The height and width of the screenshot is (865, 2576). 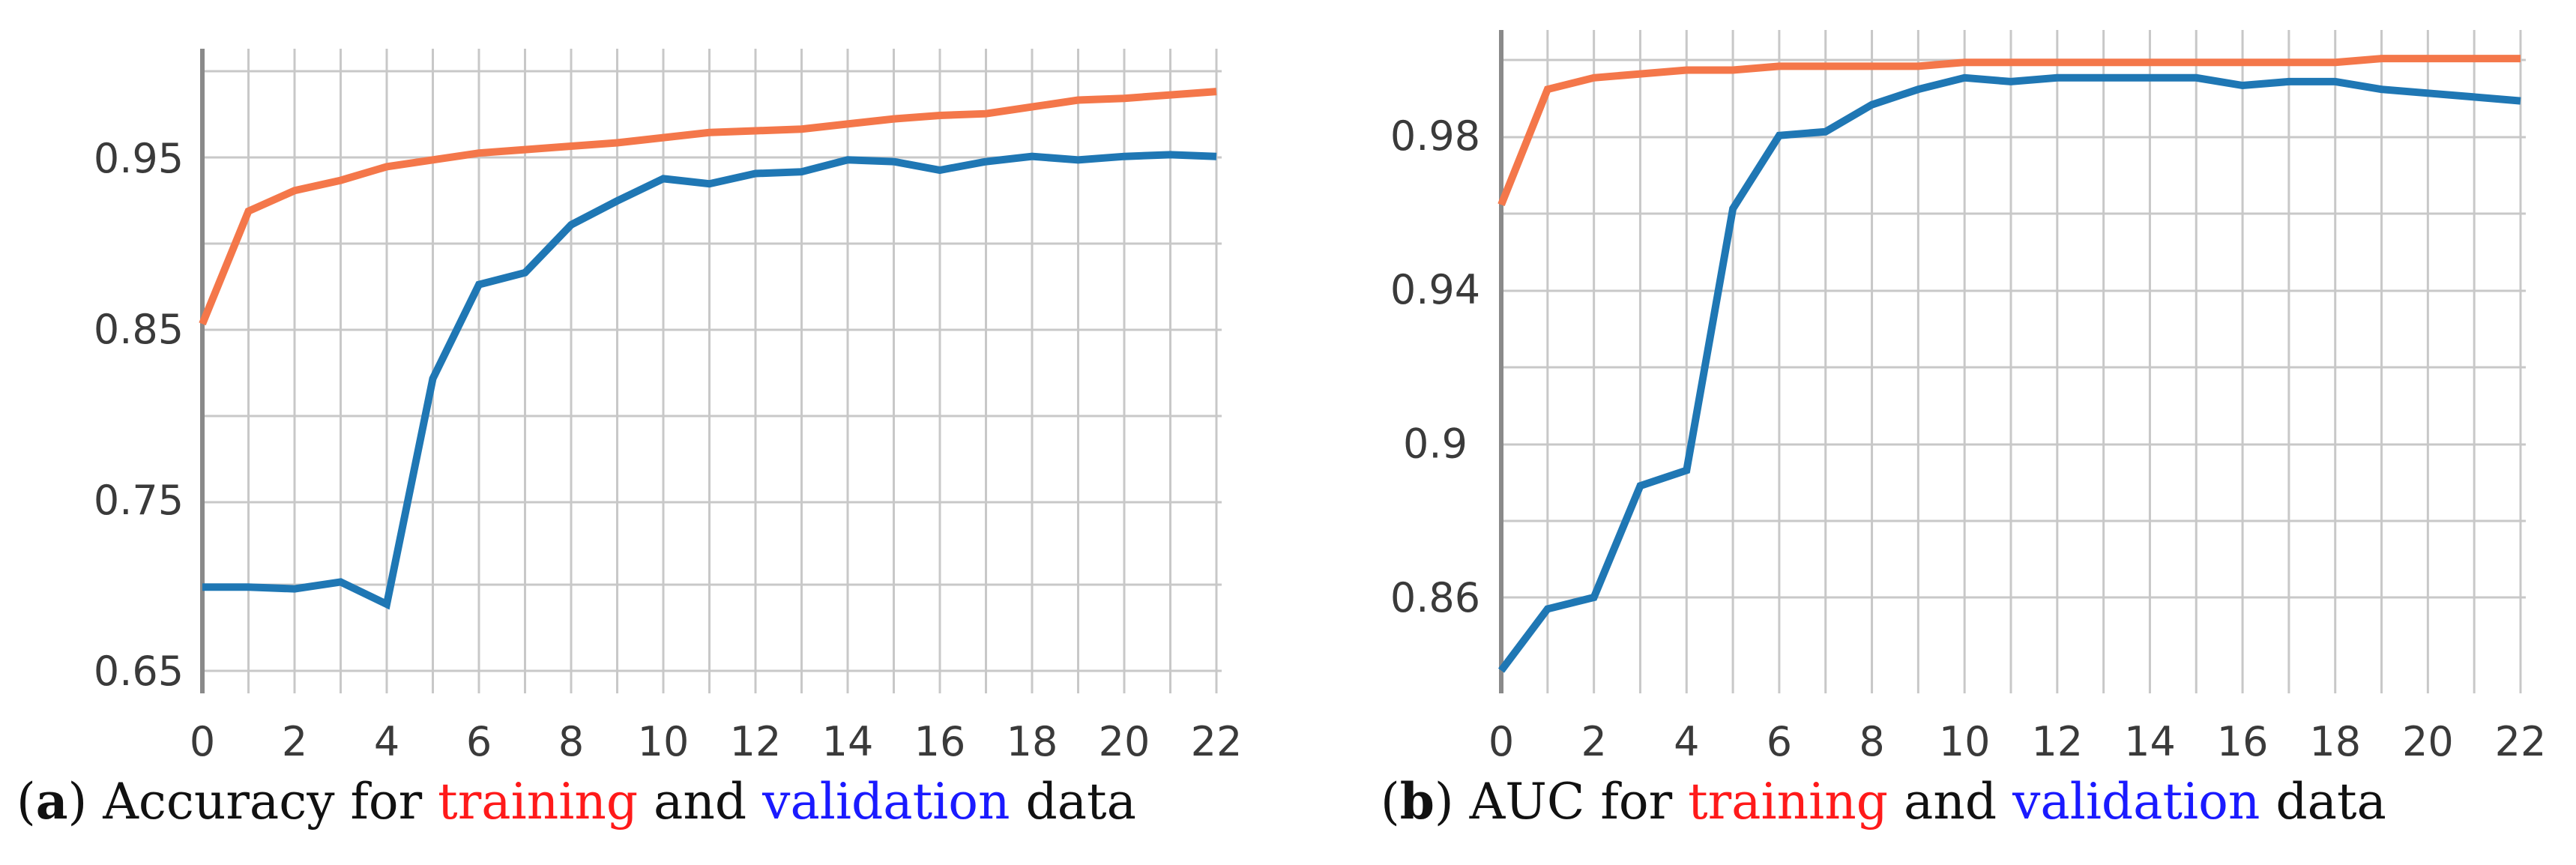 What do you see at coordinates (1788, 802) in the screenshot?
I see `caption-b-training-word: training` at bounding box center [1788, 802].